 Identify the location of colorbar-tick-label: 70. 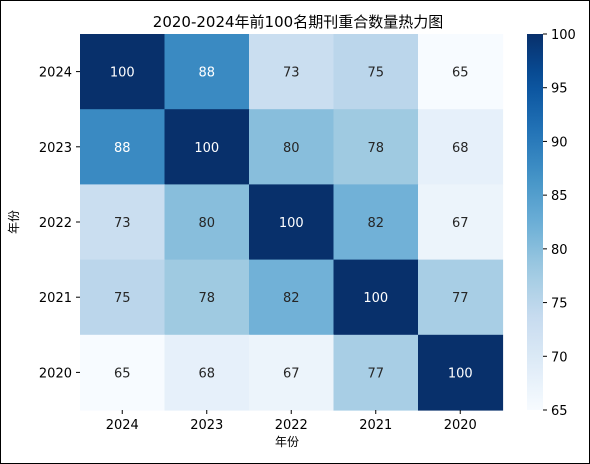
(559, 357).